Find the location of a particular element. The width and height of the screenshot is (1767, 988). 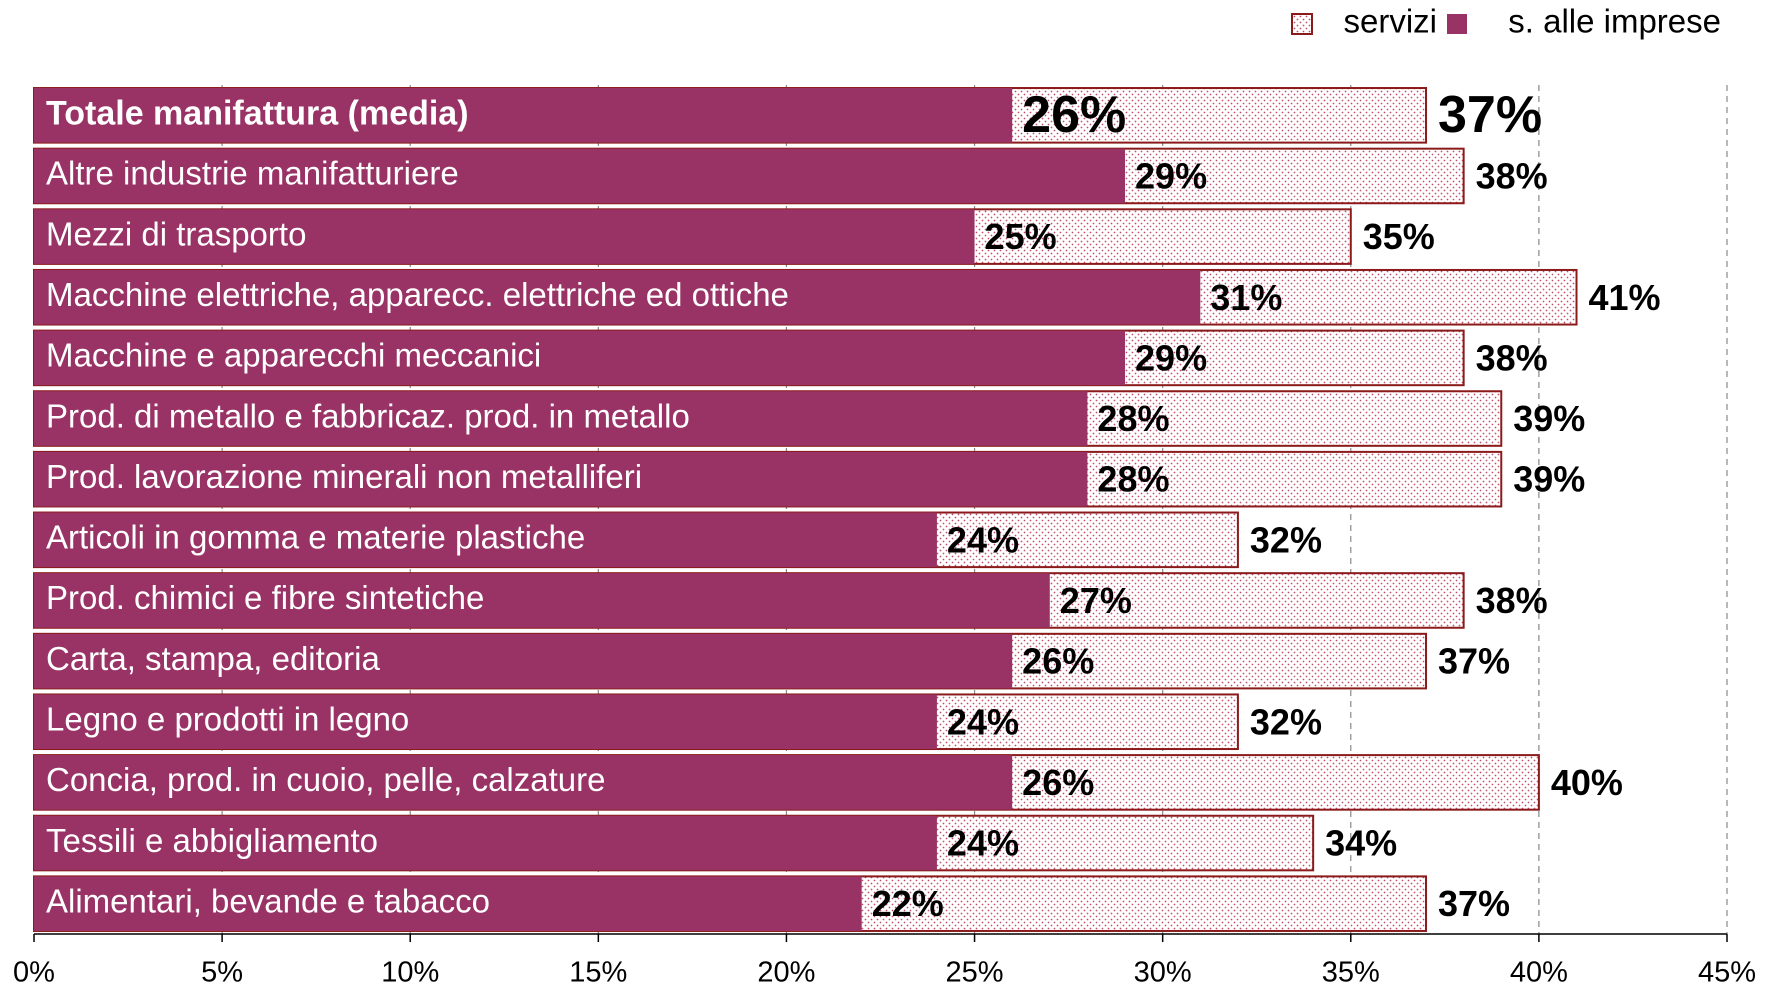

category-label: Concia, prod. in cuoio, pelle, calzature is located at coordinates (326, 779).